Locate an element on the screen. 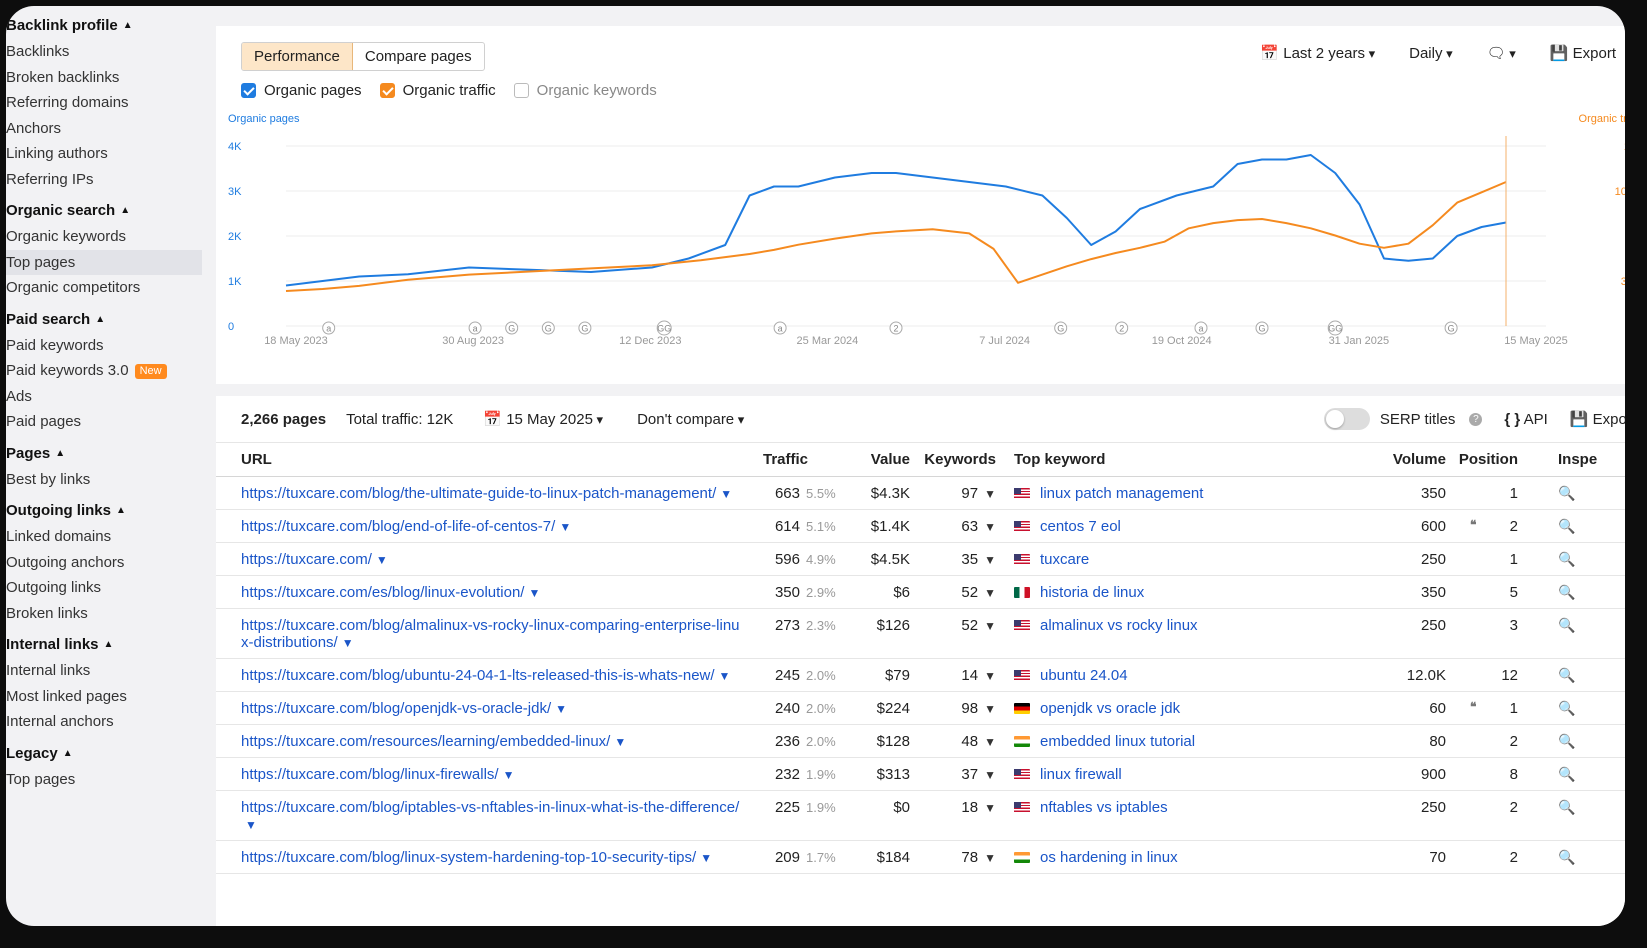 This screenshot has height=948, width=1647. sidebar-item: Paid pages is located at coordinates (104, 422).